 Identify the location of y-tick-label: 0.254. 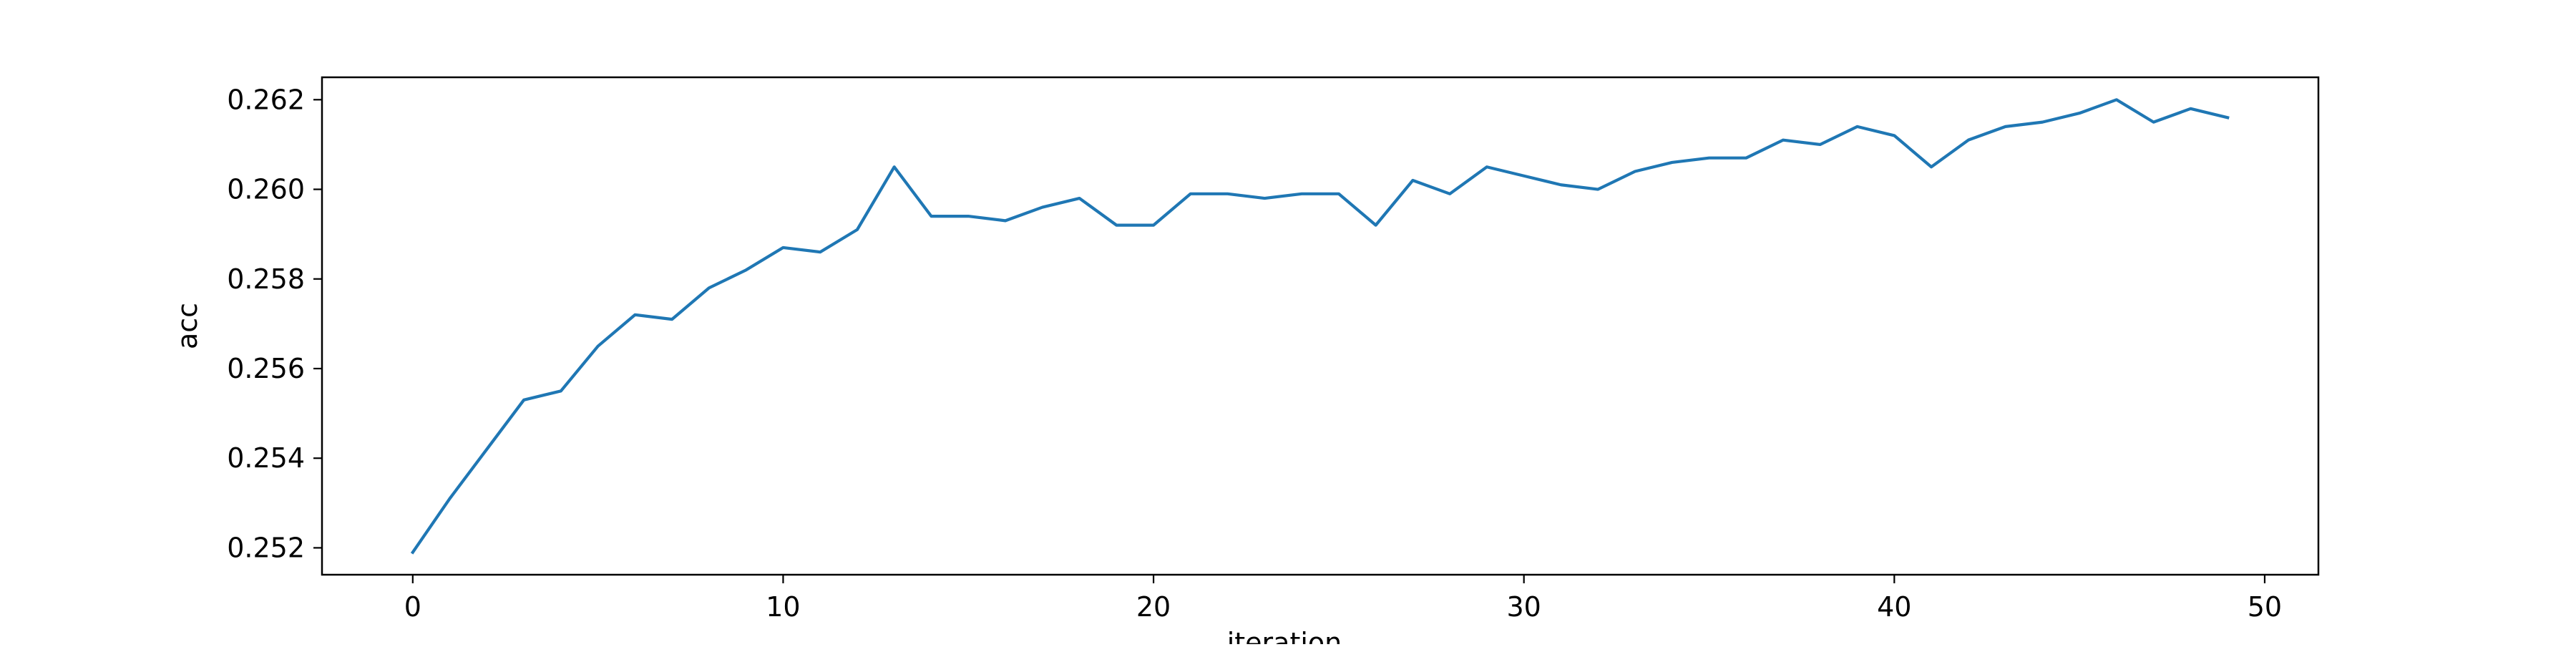
(266, 458).